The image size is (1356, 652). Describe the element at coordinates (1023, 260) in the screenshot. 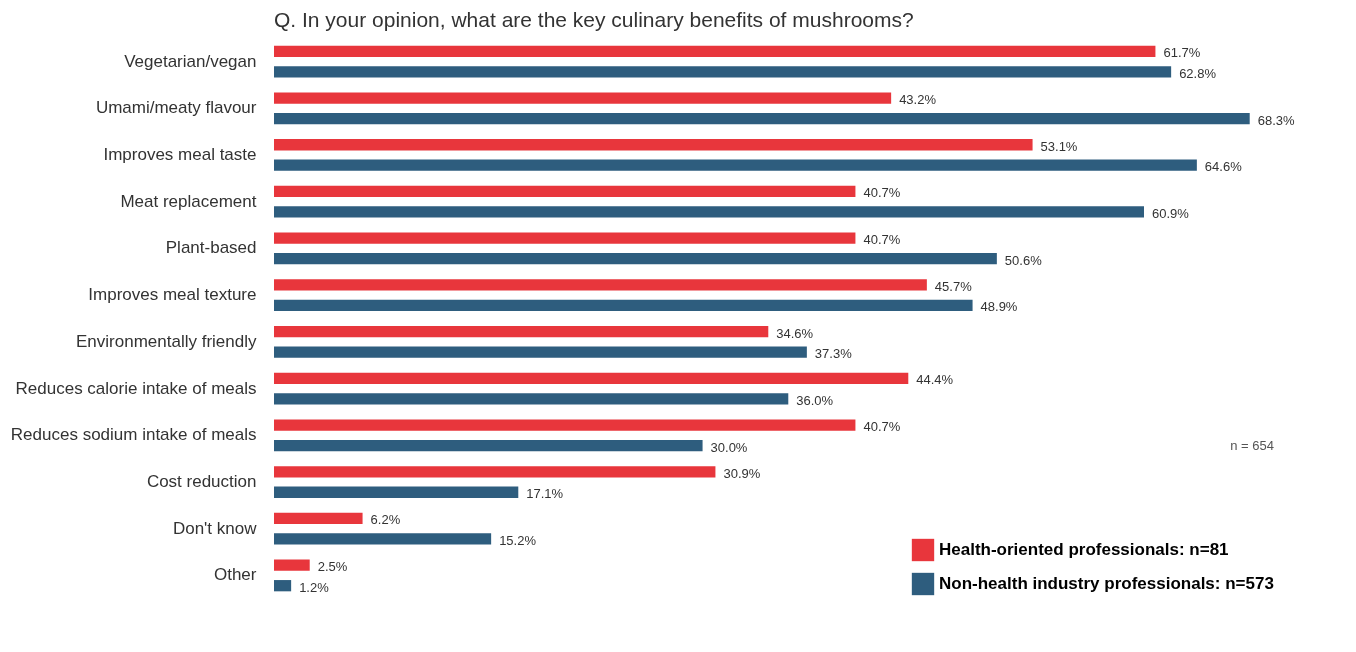

I see `data-label: 50.6%` at that location.